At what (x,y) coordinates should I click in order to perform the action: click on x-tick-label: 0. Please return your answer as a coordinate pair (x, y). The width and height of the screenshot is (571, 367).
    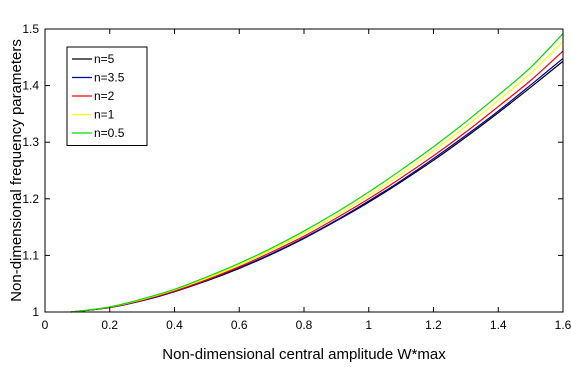
    Looking at the image, I should click on (45, 325).